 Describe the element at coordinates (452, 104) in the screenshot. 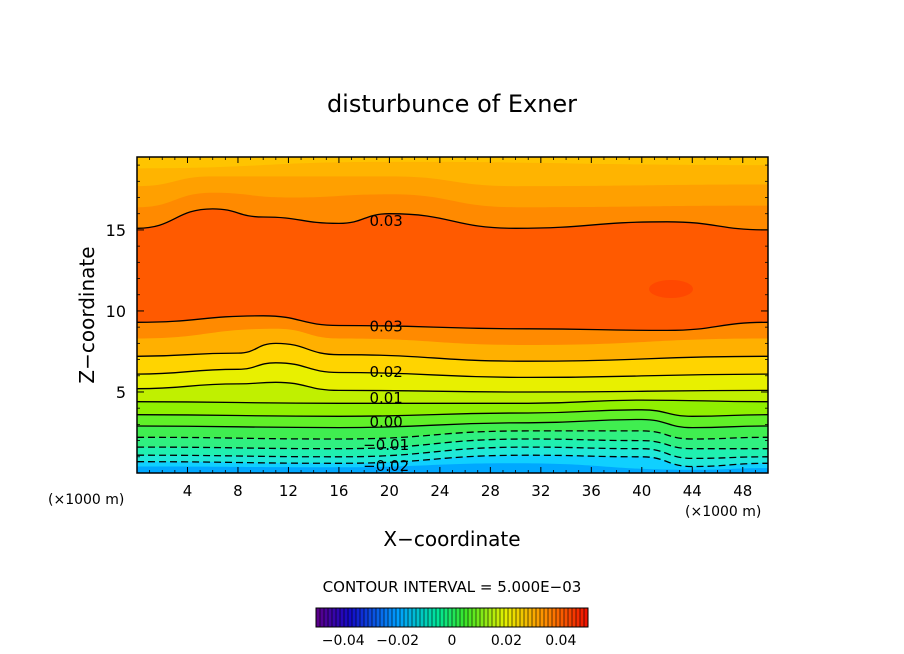

I see `chart-title: disturbunce of Exner` at that location.